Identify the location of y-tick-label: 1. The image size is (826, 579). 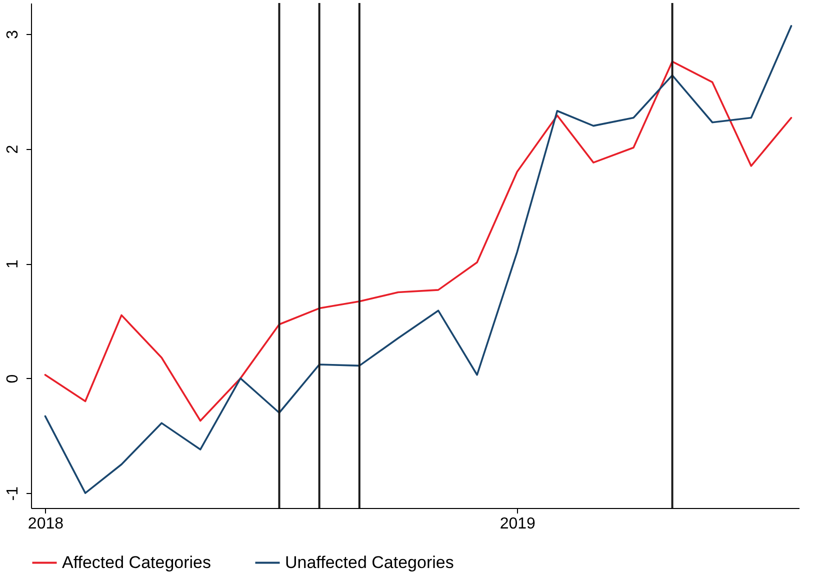
(13, 263).